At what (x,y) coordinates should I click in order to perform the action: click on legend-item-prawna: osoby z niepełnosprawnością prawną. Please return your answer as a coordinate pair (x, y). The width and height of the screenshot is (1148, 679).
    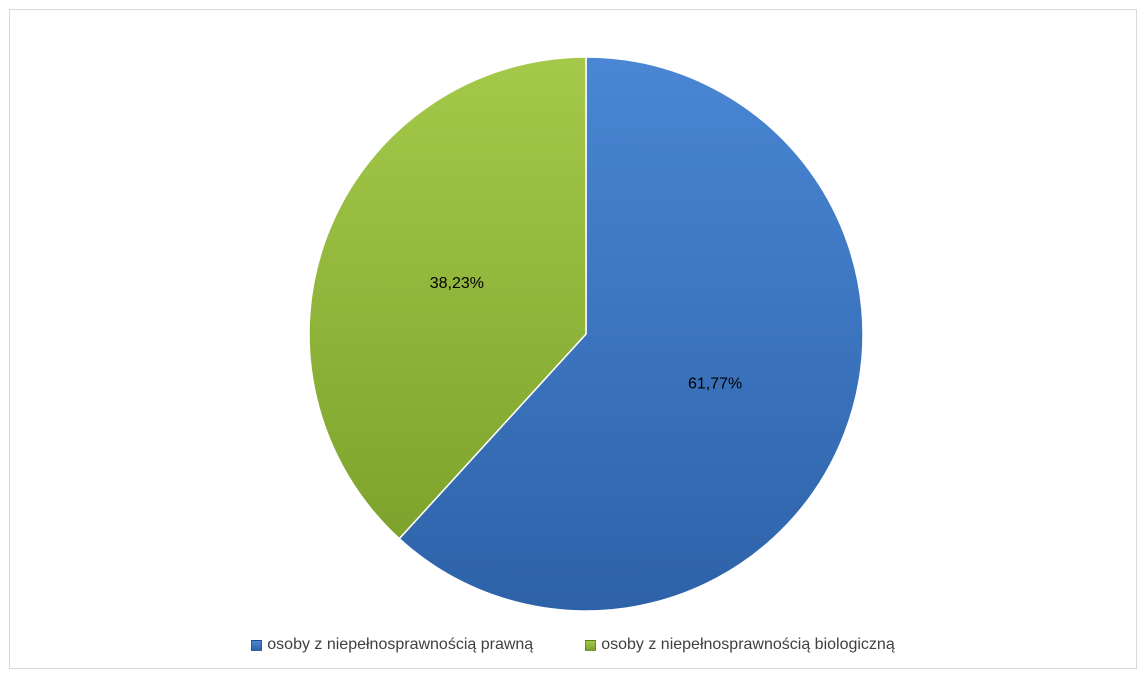
    Looking at the image, I should click on (392, 645).